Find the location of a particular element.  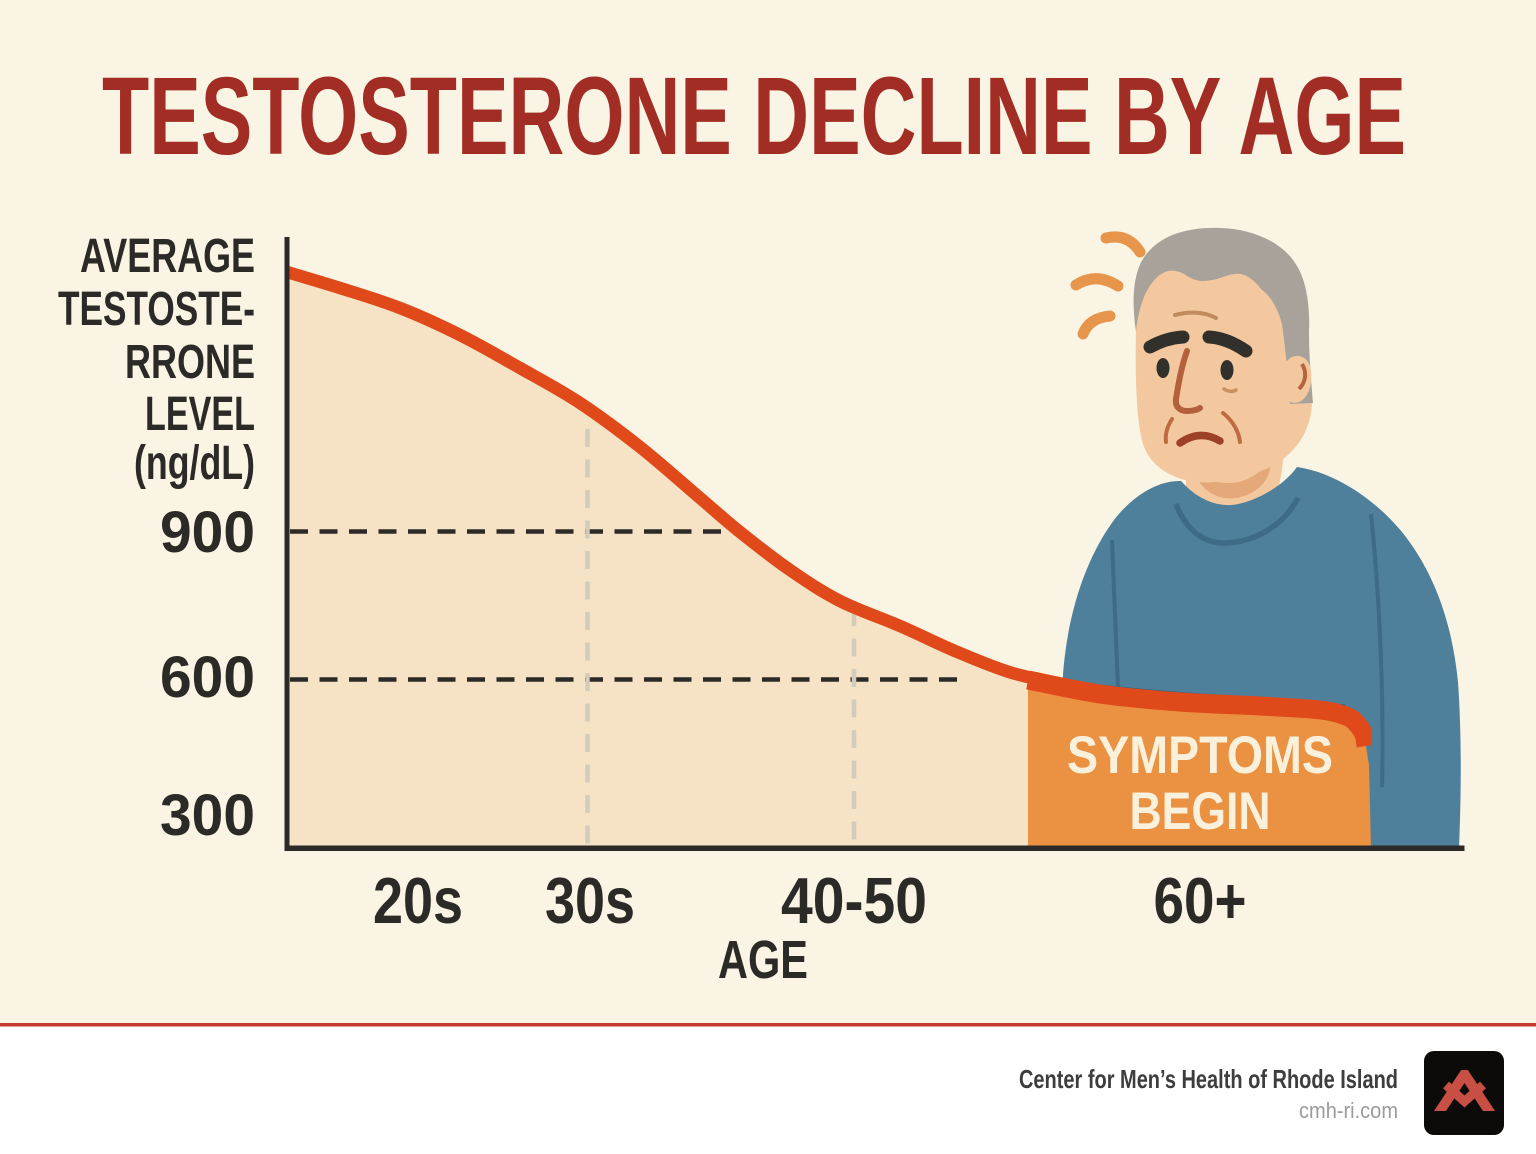

svg-text: 30s is located at coordinates (590, 900).